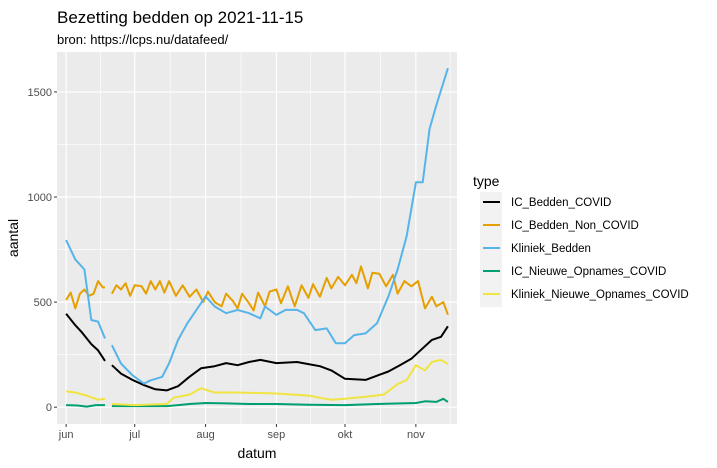  I want to click on x-axis-label: datum, so click(257, 453).